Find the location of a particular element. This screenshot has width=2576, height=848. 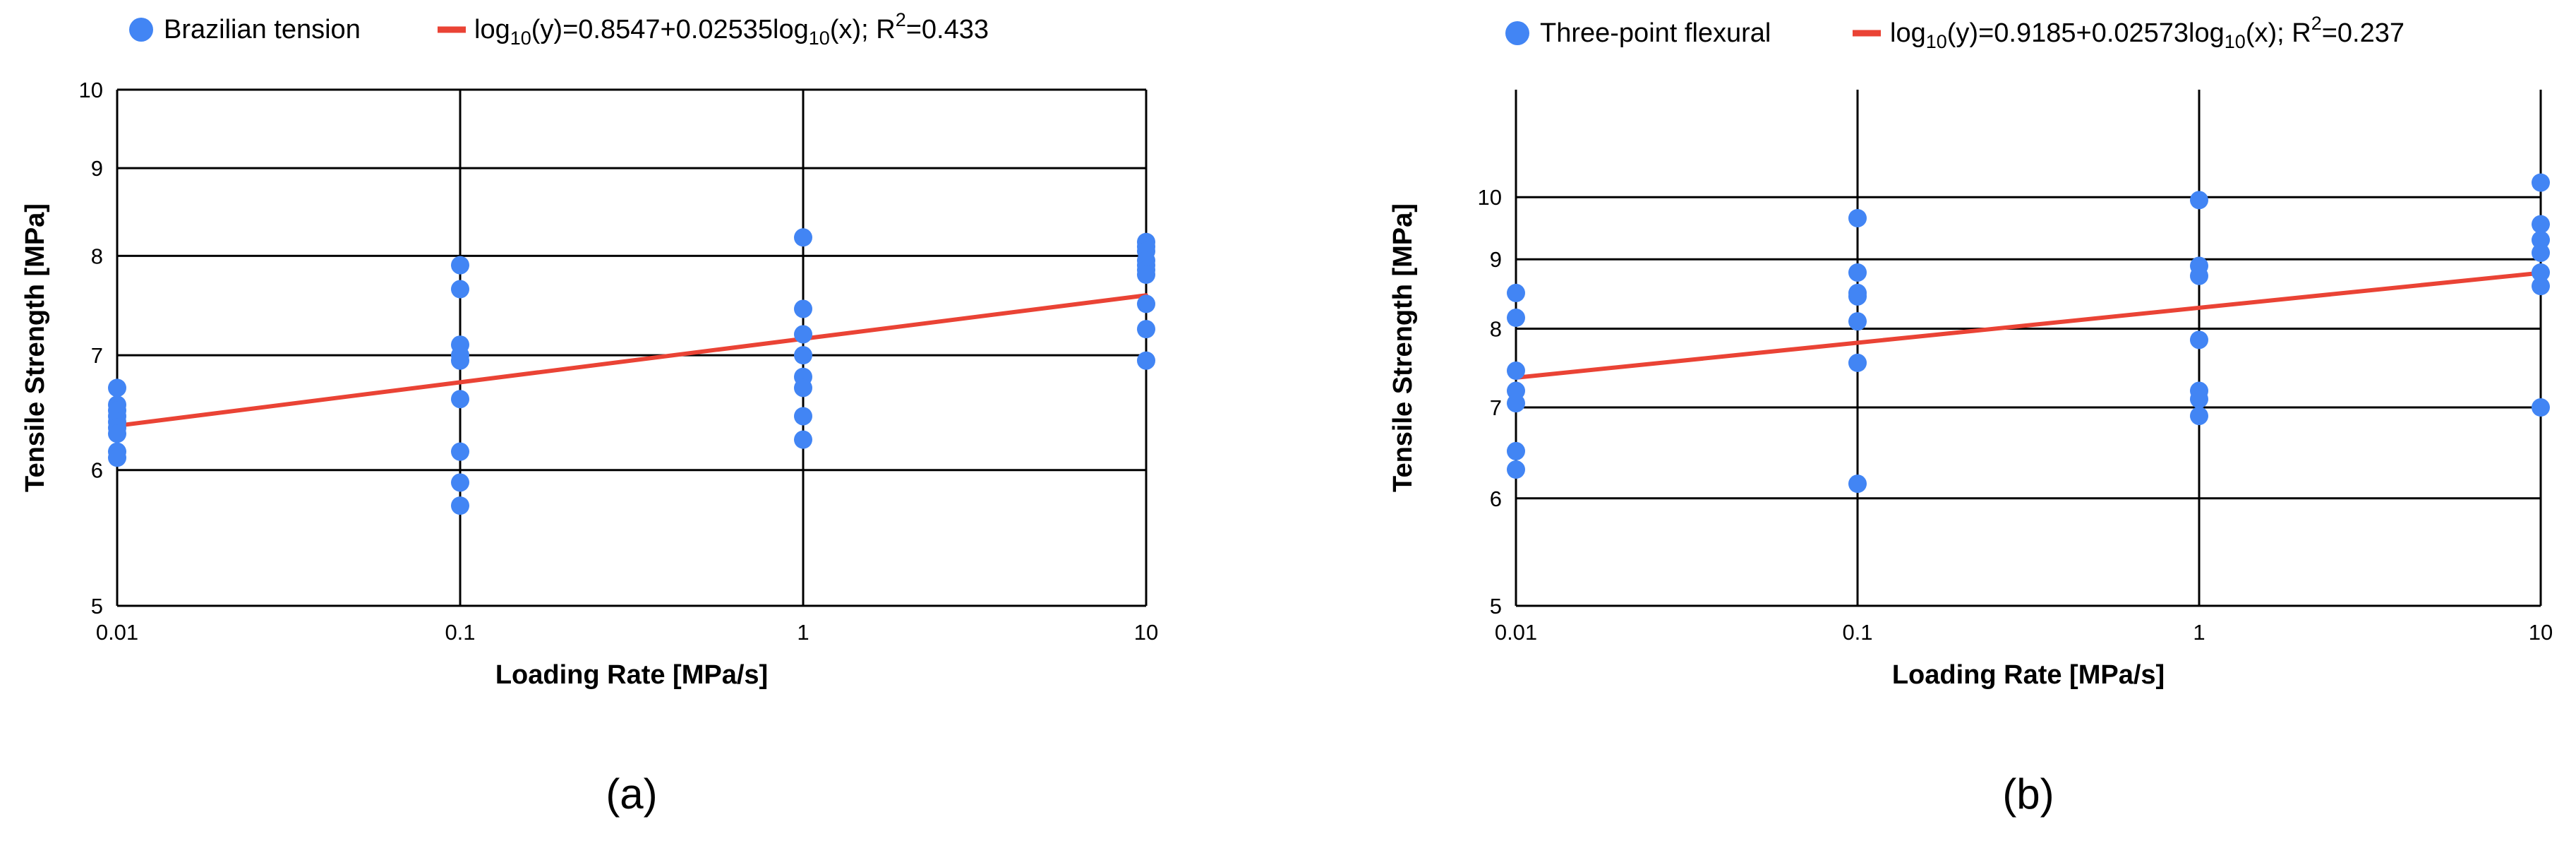

legend-label-points: Three-point flexural is located at coordinates (1655, 33).